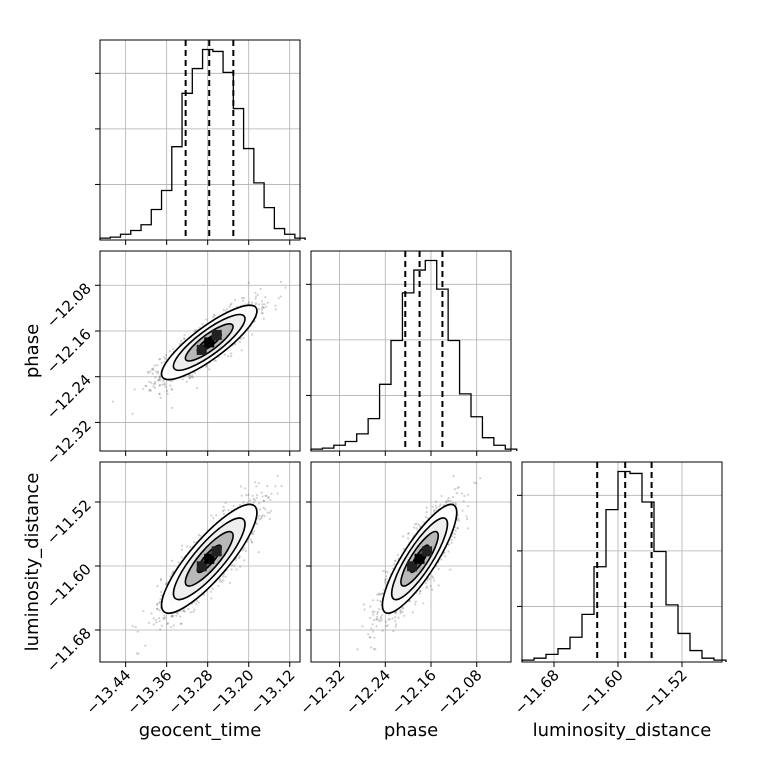 The image size is (760, 760). I want to click on x-axis-label-phase: phase, so click(411, 730).